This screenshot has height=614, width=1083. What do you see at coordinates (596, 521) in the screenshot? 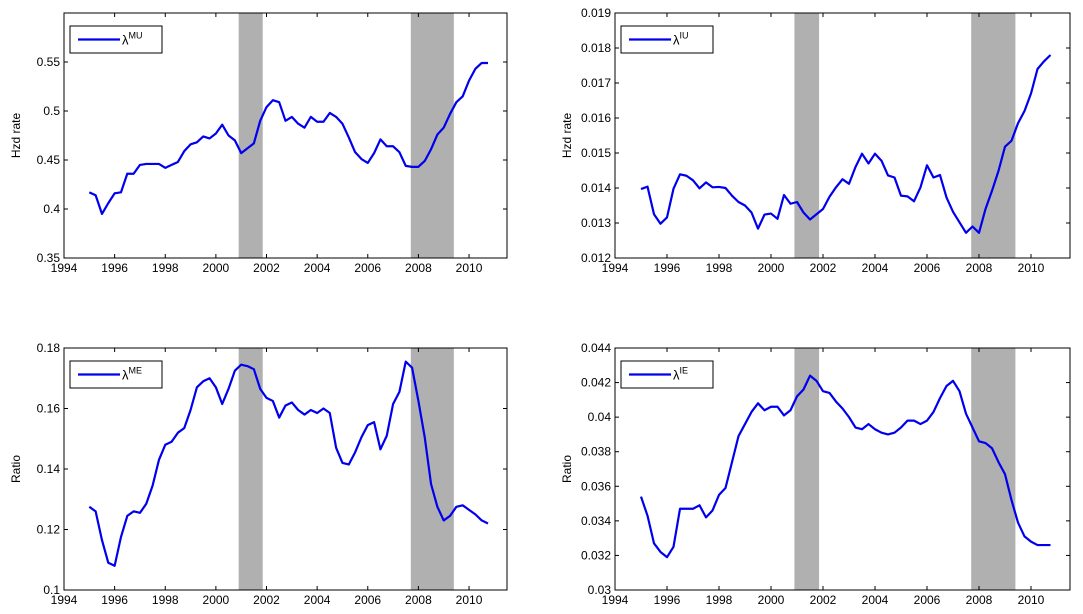
I see `y-tick-label: 0.034` at bounding box center [596, 521].